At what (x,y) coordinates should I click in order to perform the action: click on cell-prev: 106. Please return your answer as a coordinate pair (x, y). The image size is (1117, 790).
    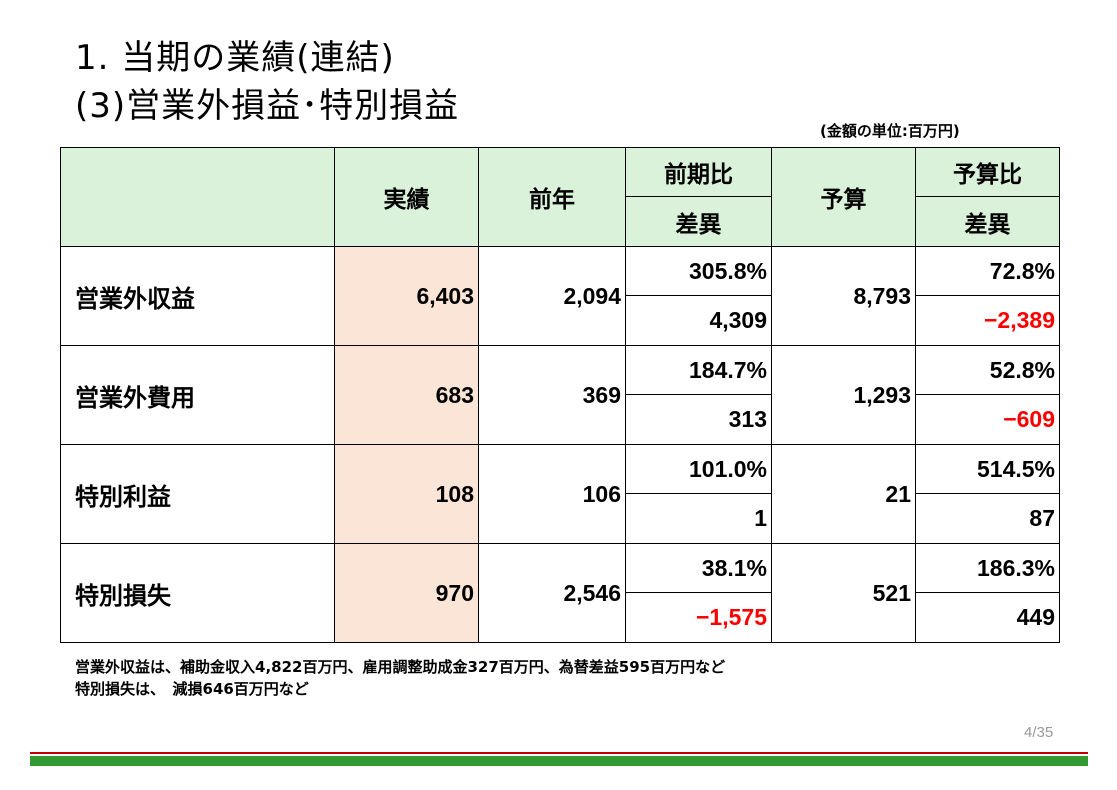
    Looking at the image, I should click on (552, 494).